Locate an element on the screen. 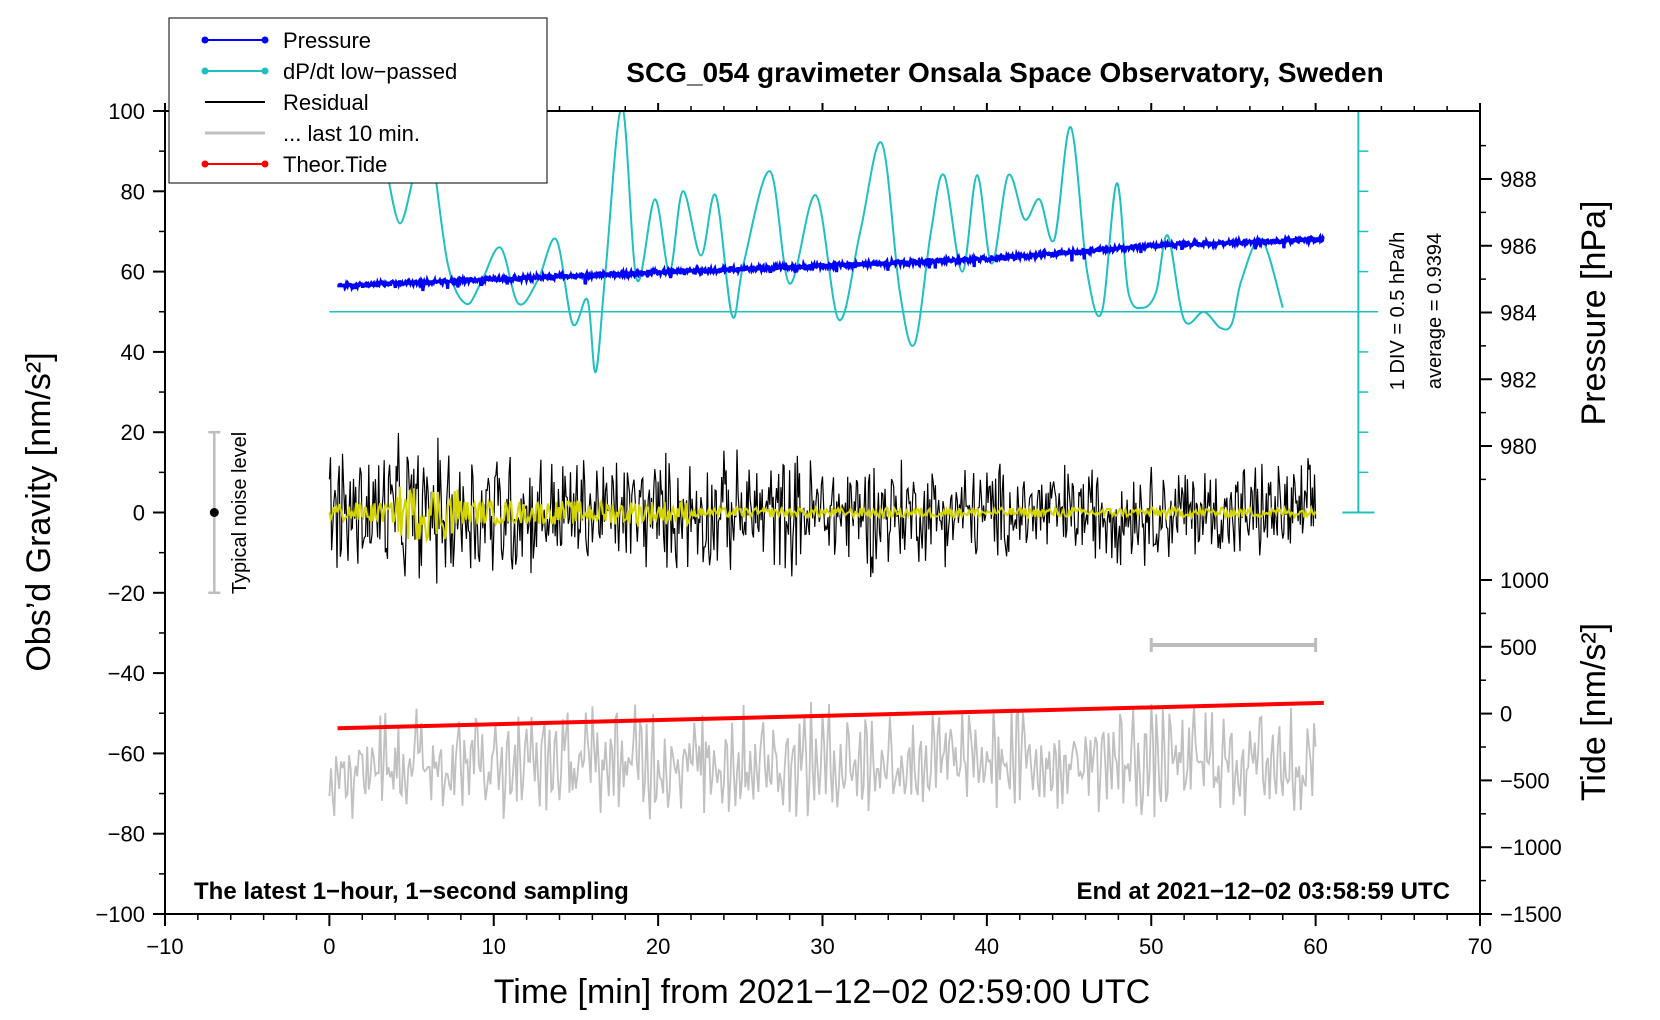  y-axis-pressure: 988 986 984 982 980 is located at coordinates (1508, 312).